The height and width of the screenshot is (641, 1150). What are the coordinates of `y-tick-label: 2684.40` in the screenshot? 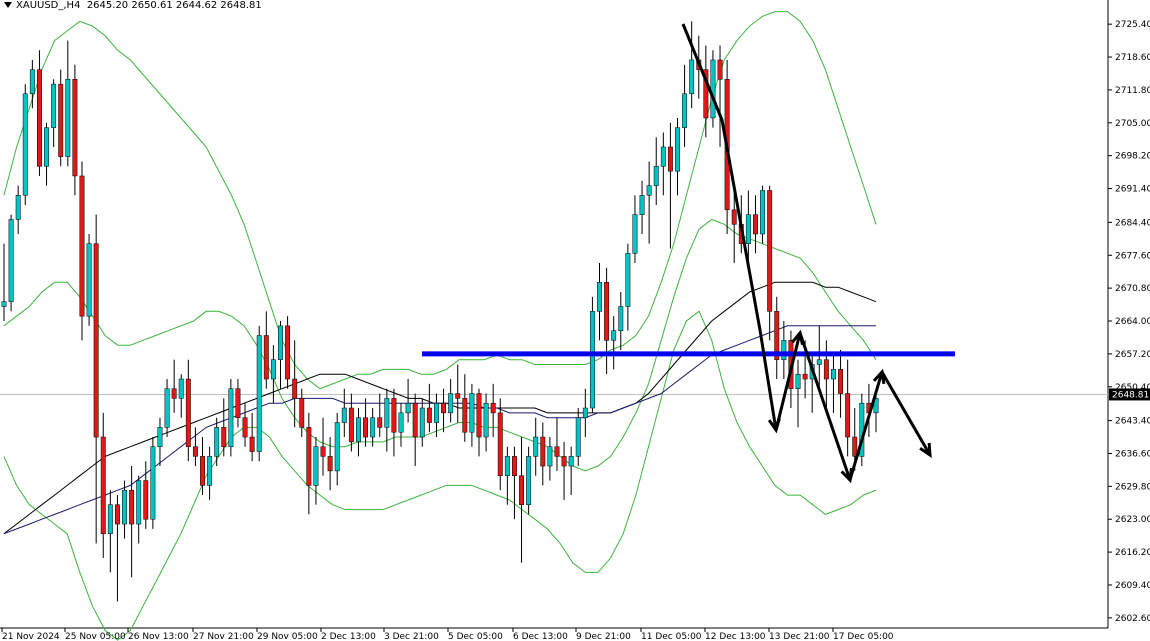 It's located at (1132, 223).